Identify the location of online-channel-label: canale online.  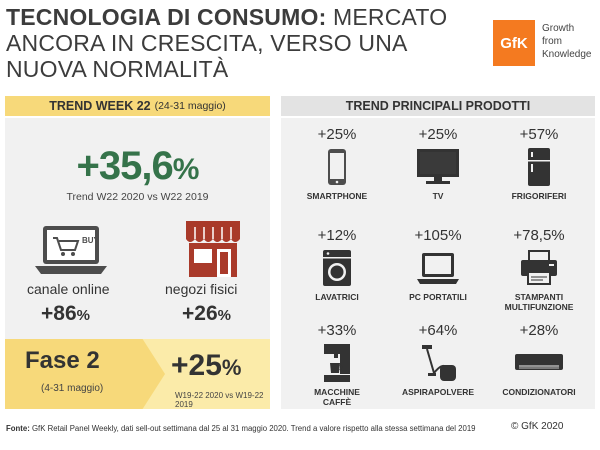
(68, 289).